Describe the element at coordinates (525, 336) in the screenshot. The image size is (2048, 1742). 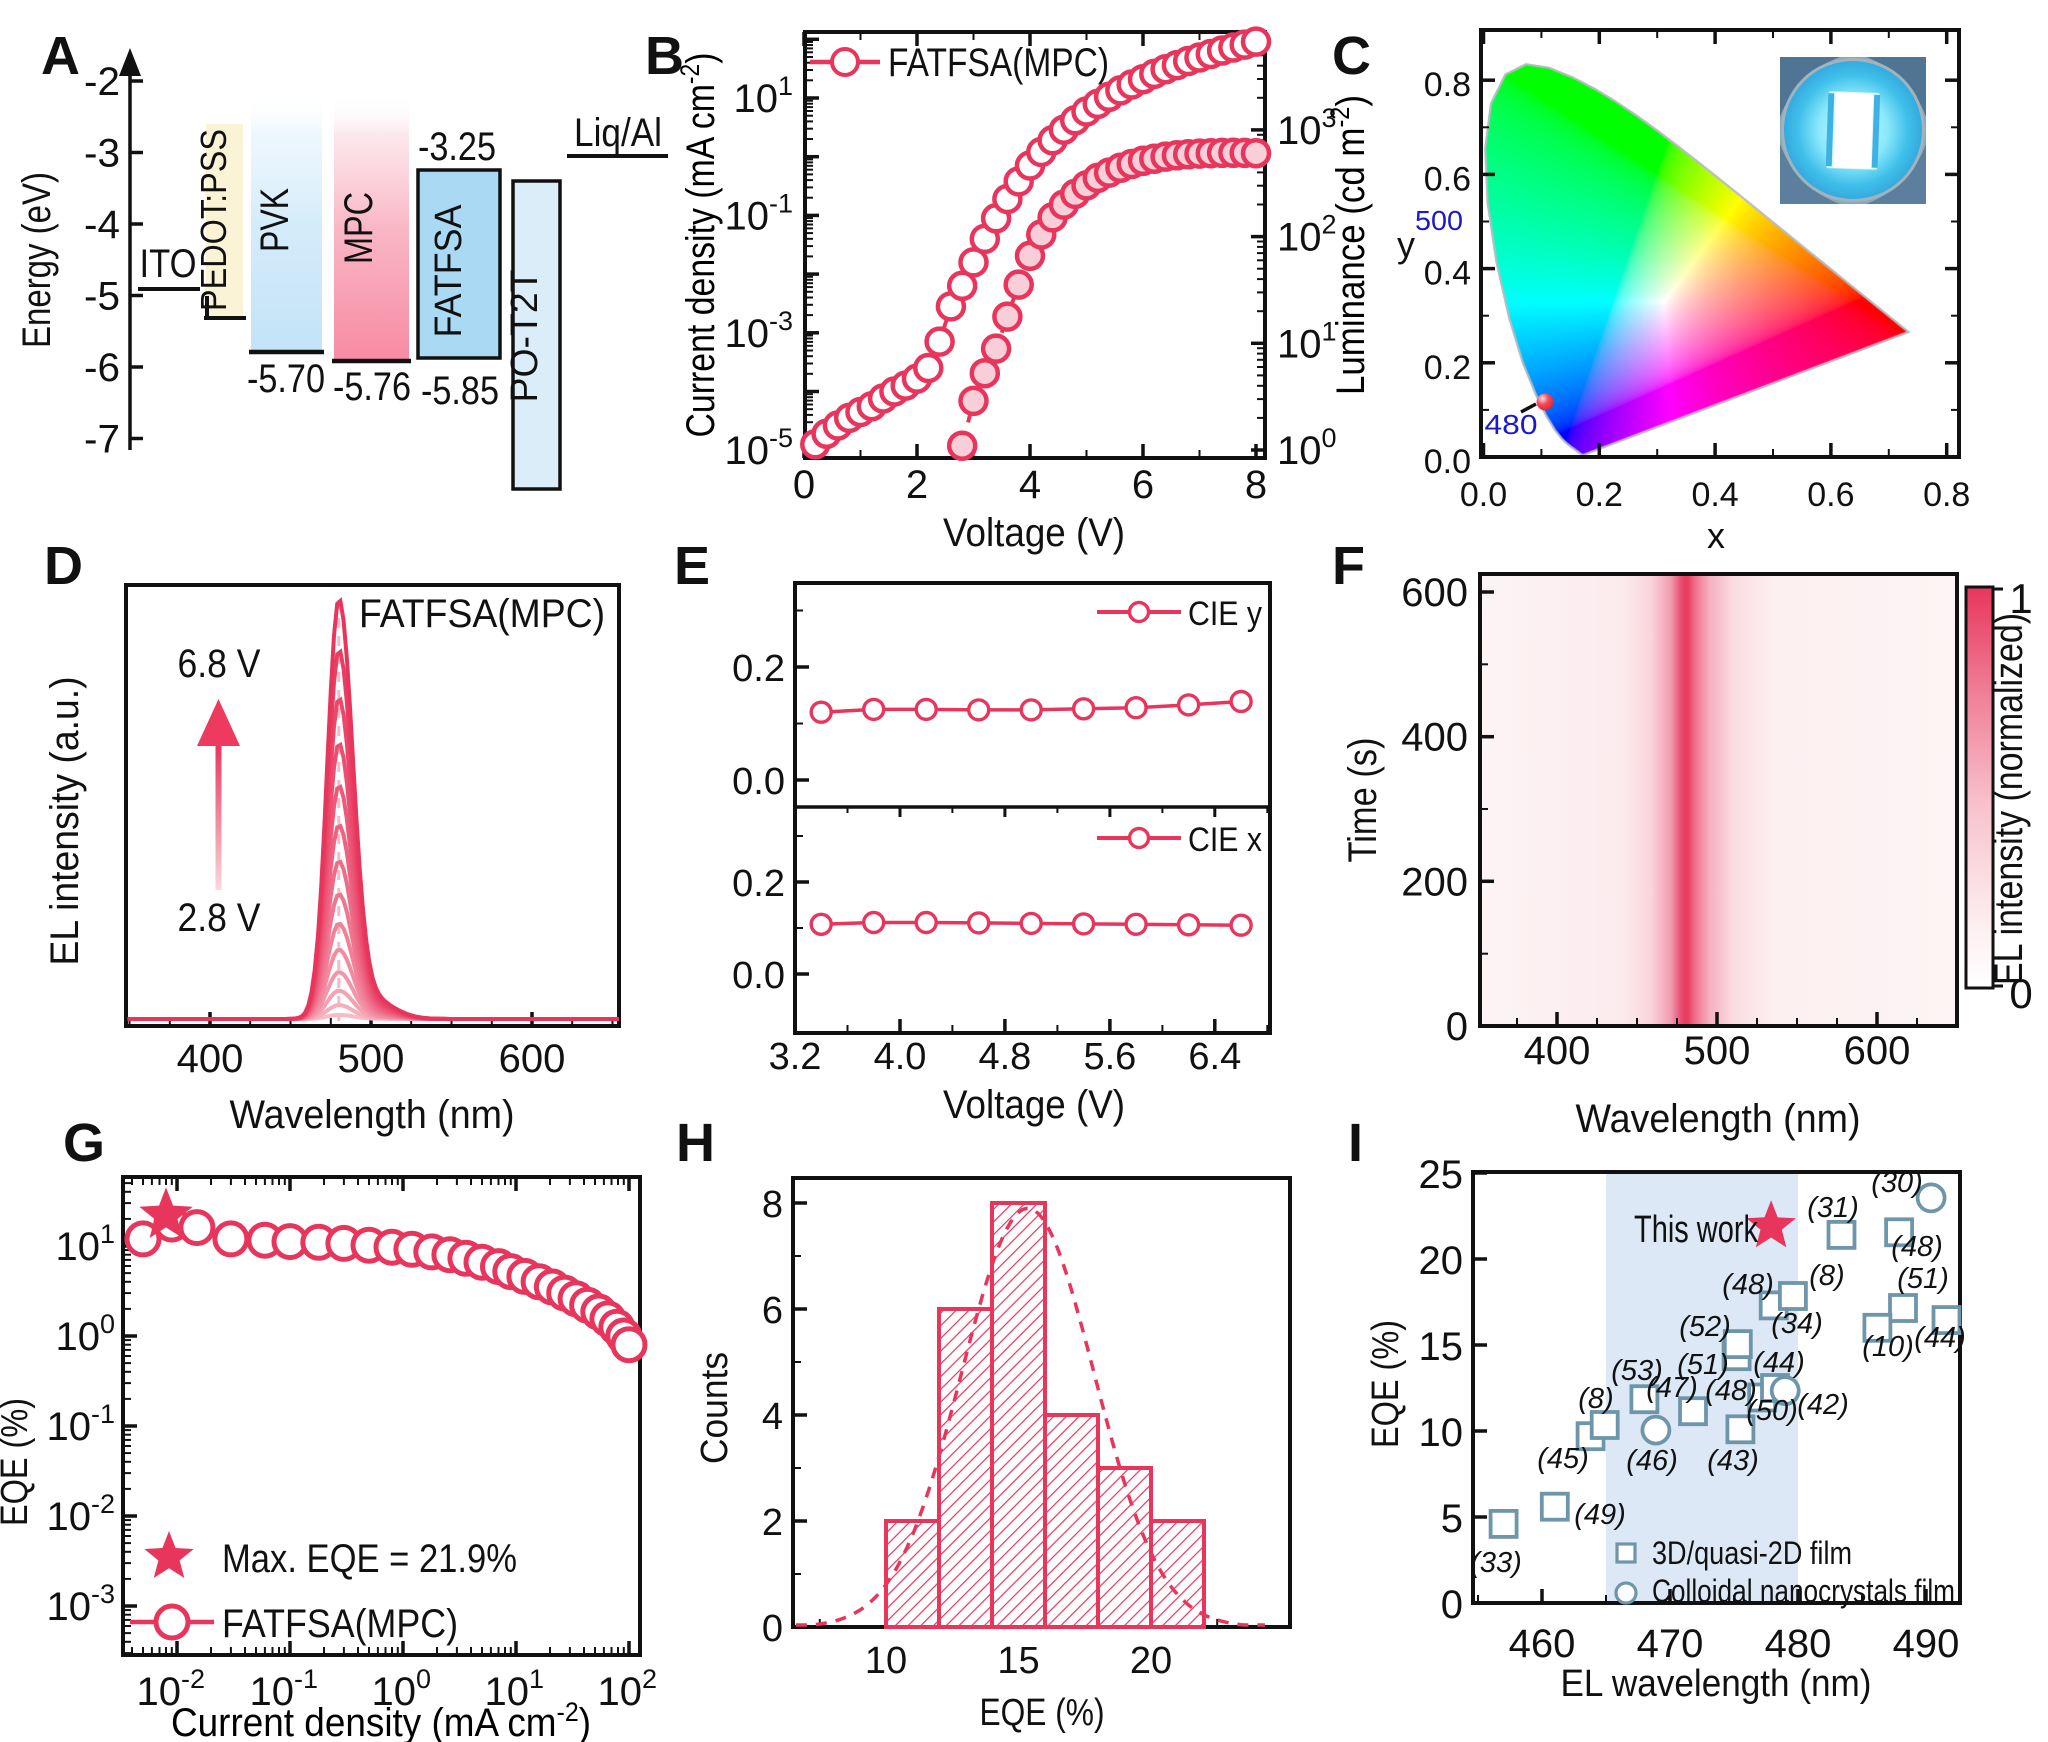
I see `svg-text: PO-T2T` at that location.